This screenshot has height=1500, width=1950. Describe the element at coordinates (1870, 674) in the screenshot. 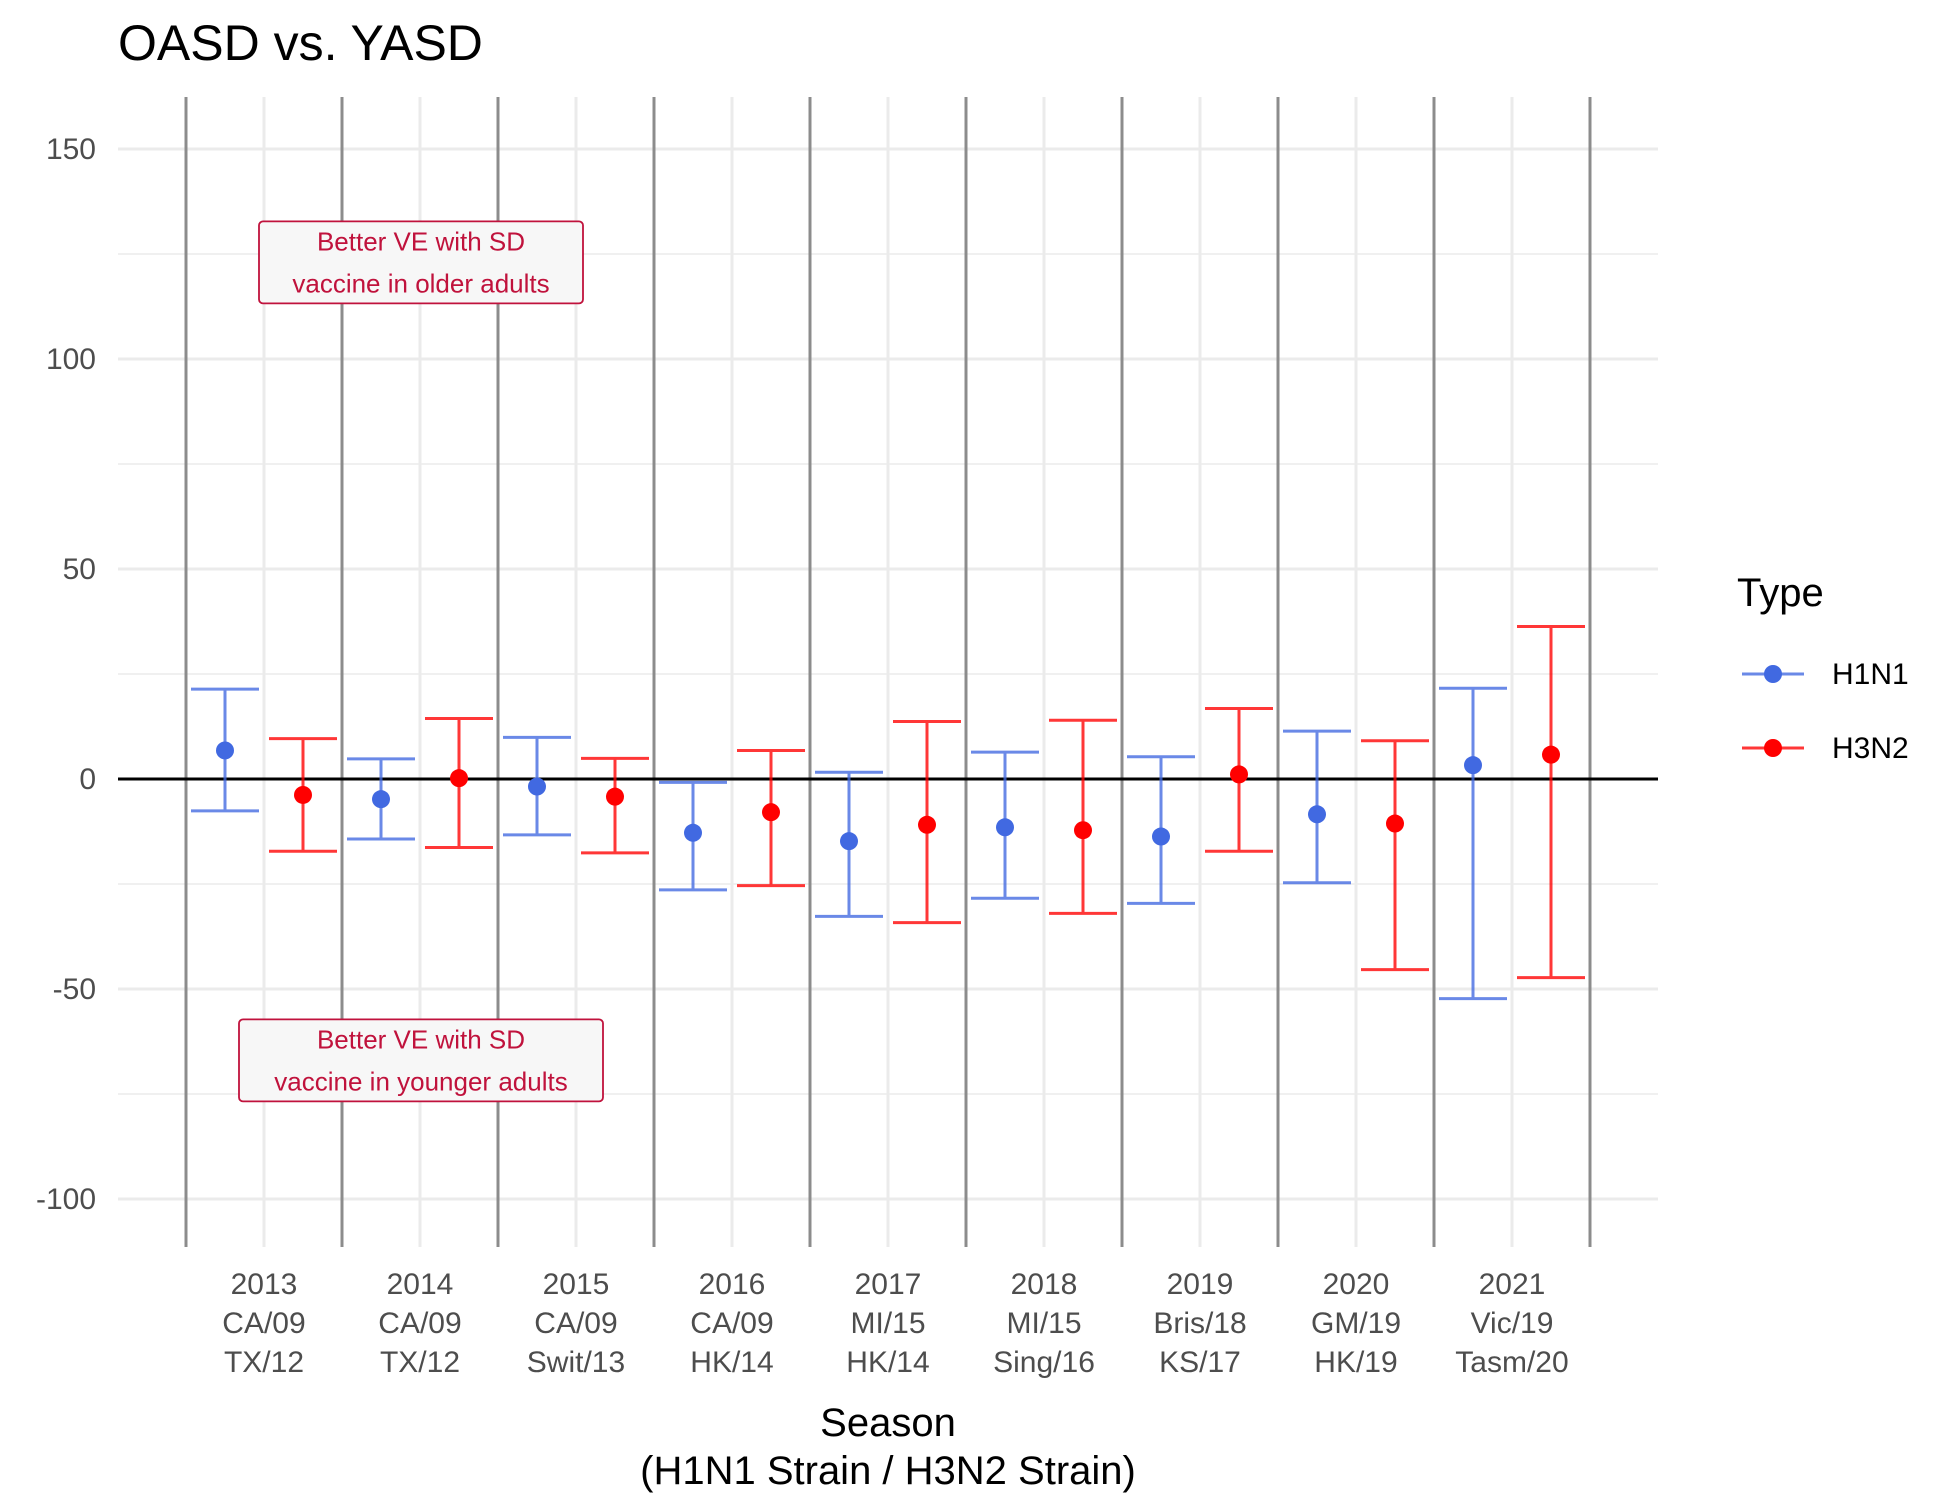

I see `legend-label: H1N1` at that location.